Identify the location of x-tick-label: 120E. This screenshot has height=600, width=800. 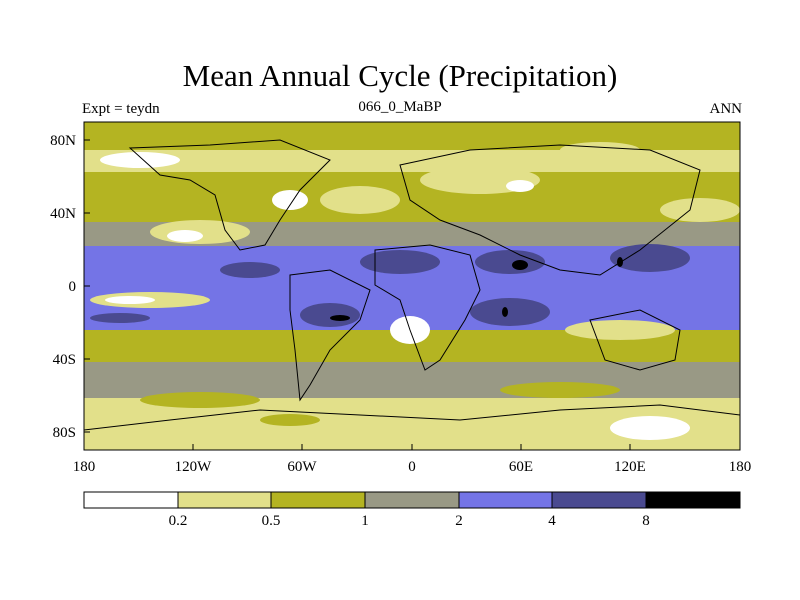
(630, 467).